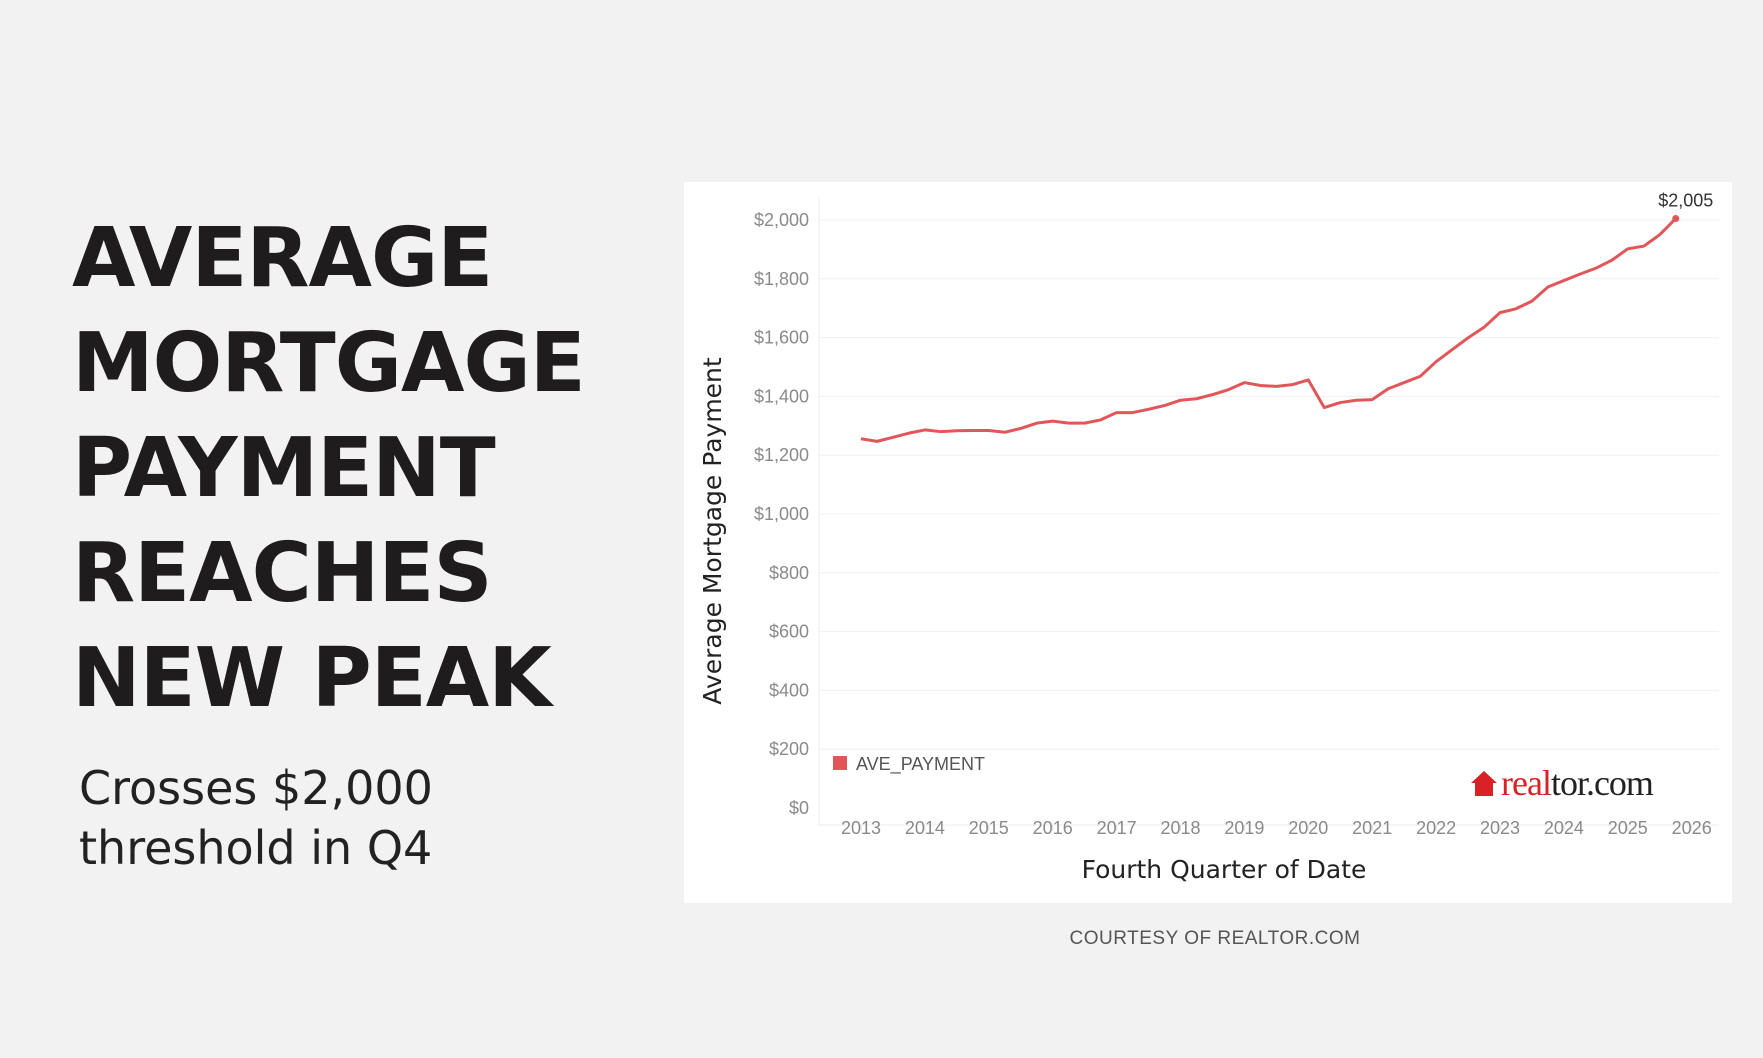 The width and height of the screenshot is (1763, 1058). I want to click on y-tick-label: $1,000, so click(781, 514).